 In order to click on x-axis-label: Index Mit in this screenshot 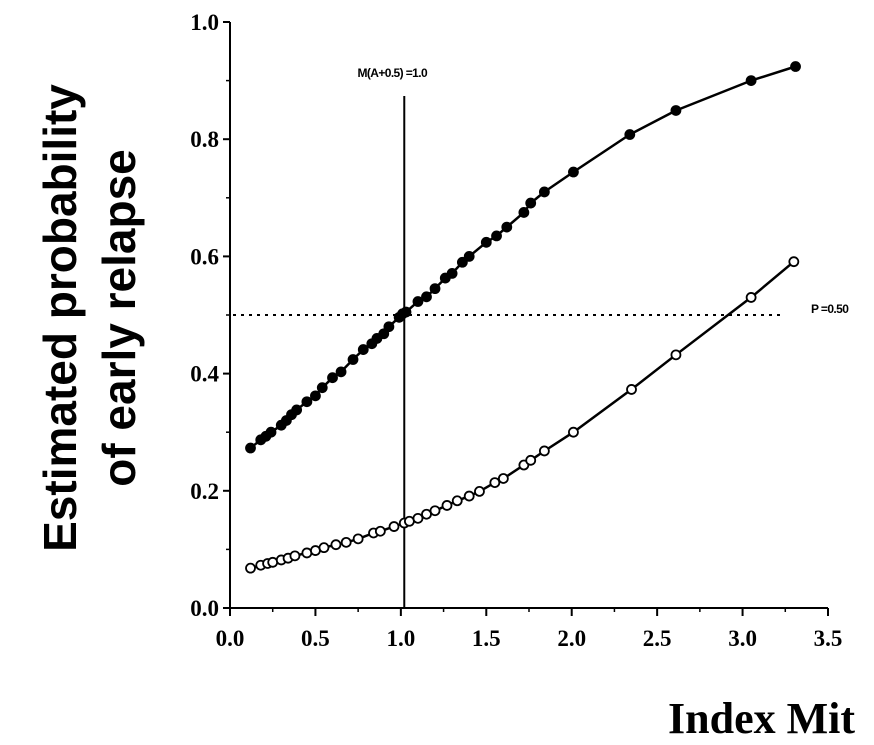, I will do `click(761, 718)`.